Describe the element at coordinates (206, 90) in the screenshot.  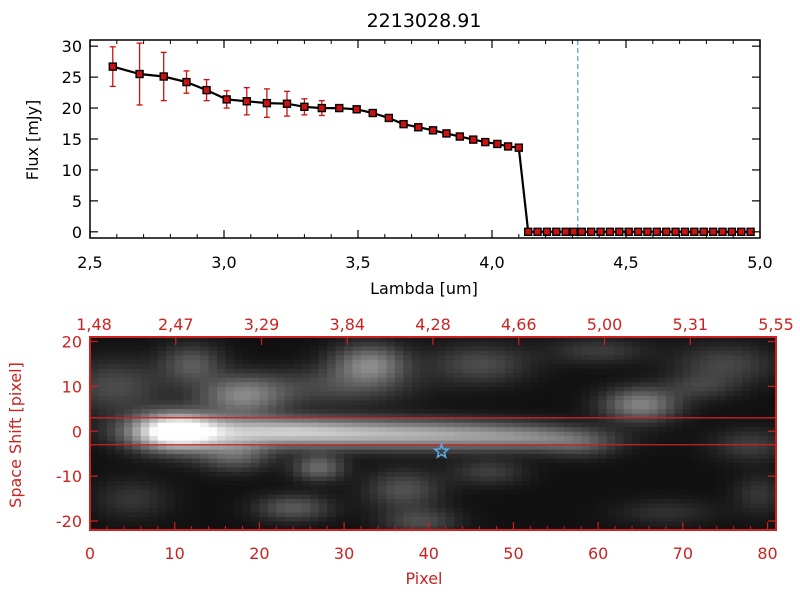
I see `data-point` at that location.